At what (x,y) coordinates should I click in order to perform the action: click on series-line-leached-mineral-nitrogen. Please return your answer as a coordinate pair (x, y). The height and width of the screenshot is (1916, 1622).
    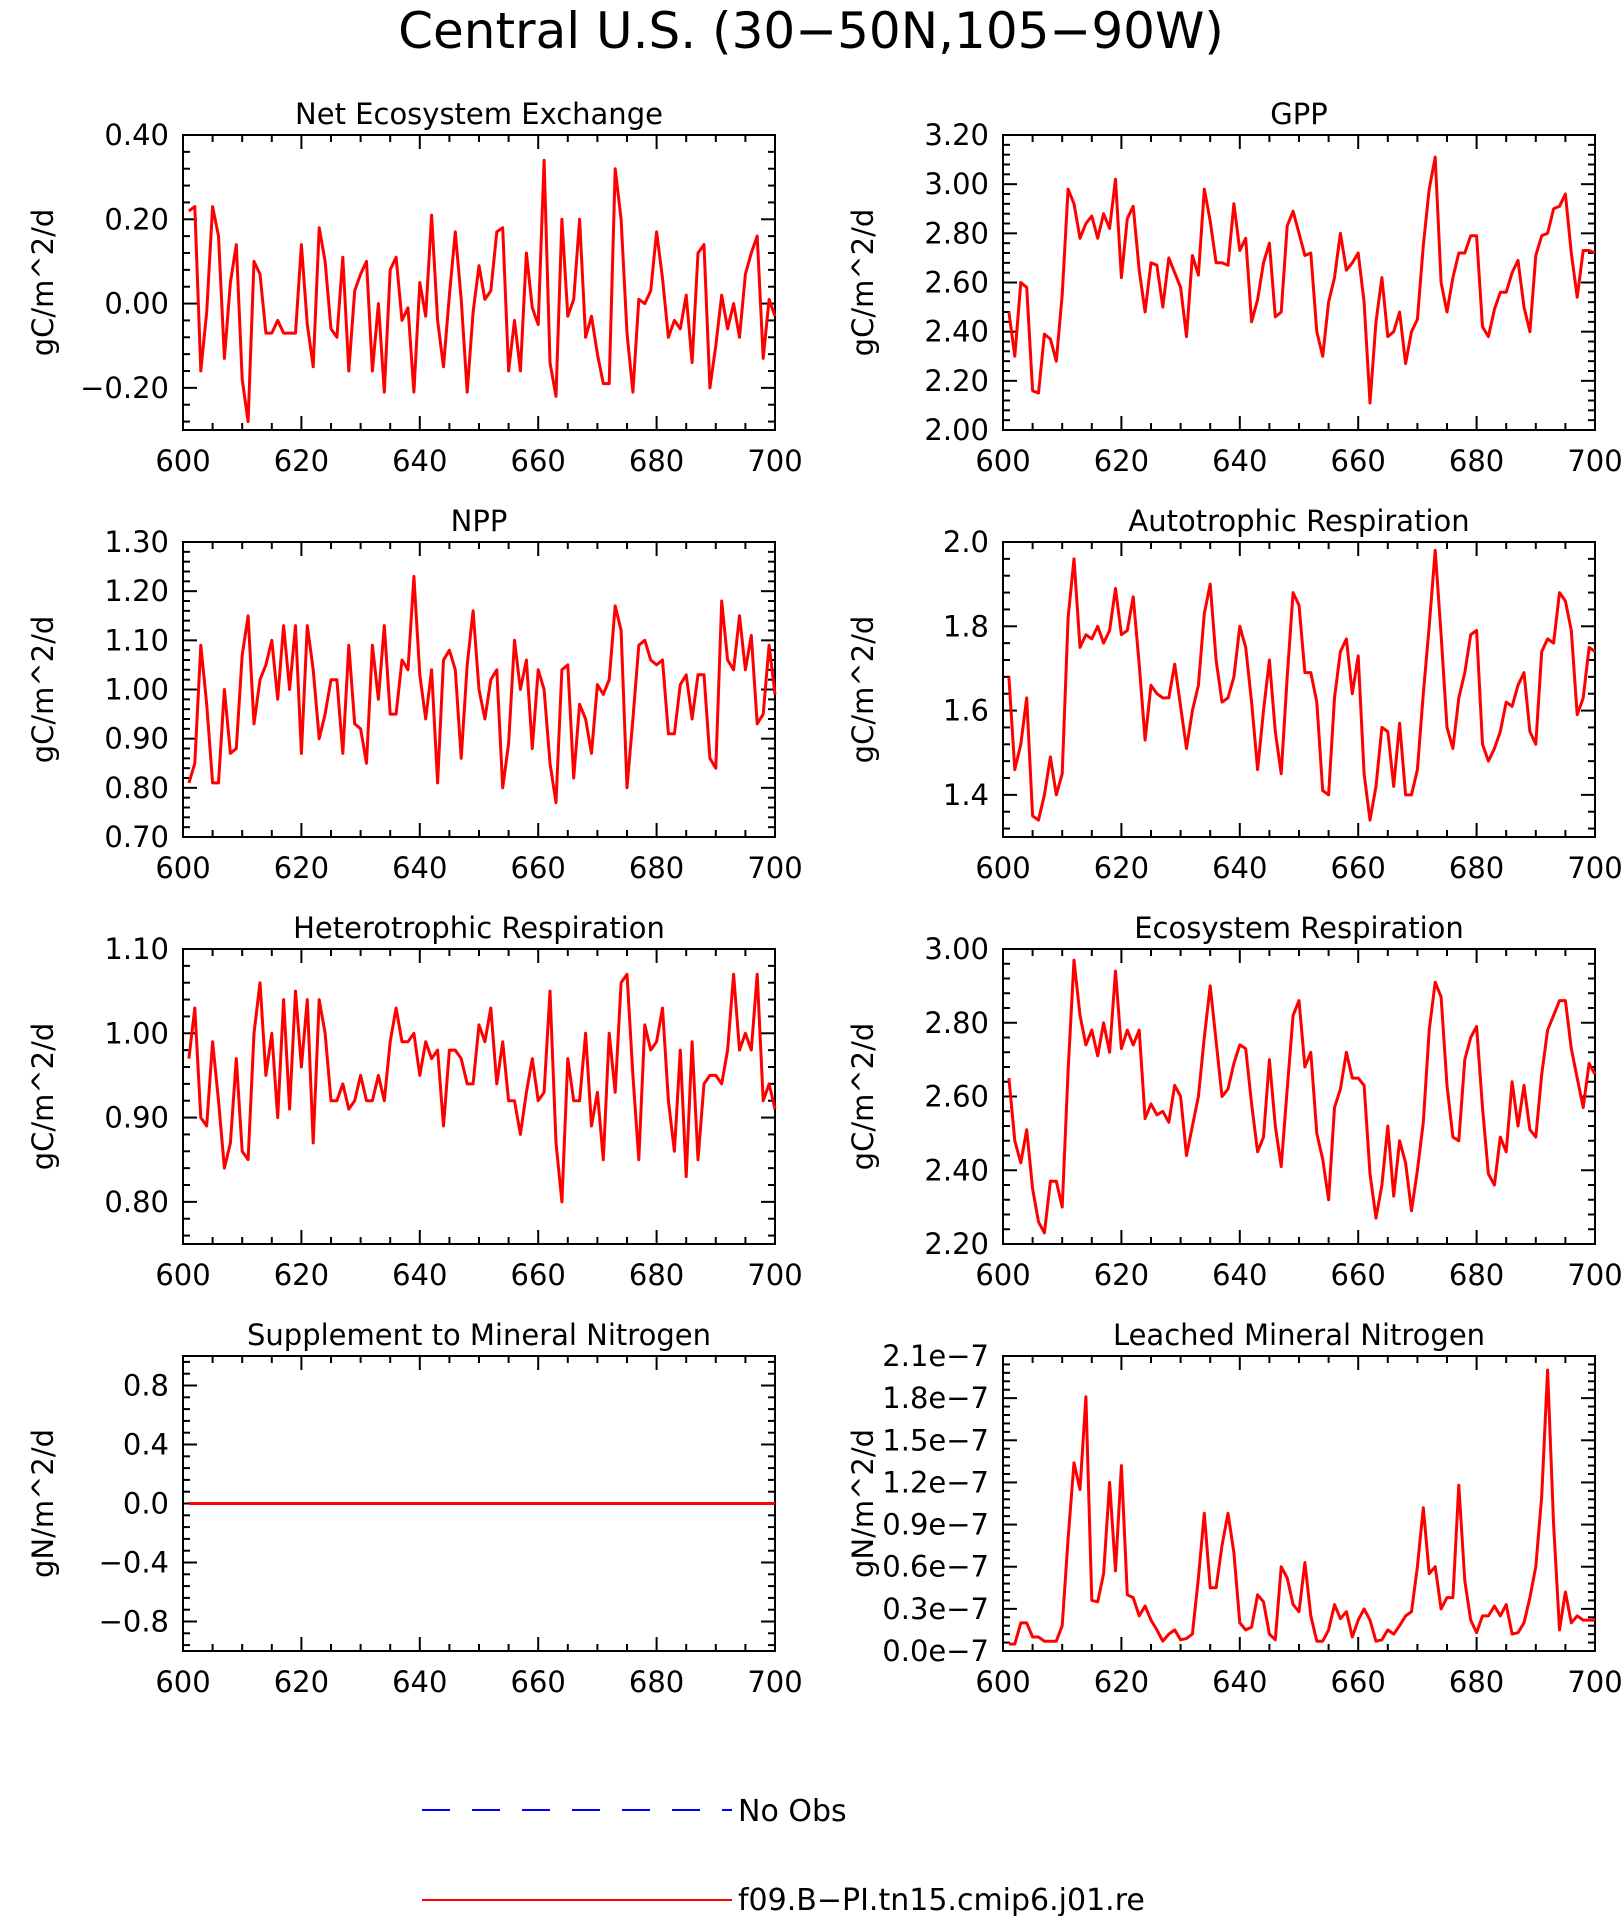
    Looking at the image, I should click on (1301, 1507).